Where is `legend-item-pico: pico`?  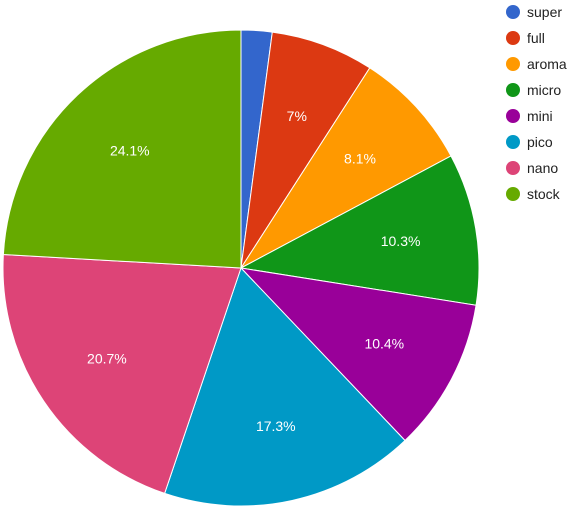 legend-item-pico: pico is located at coordinates (529, 142).